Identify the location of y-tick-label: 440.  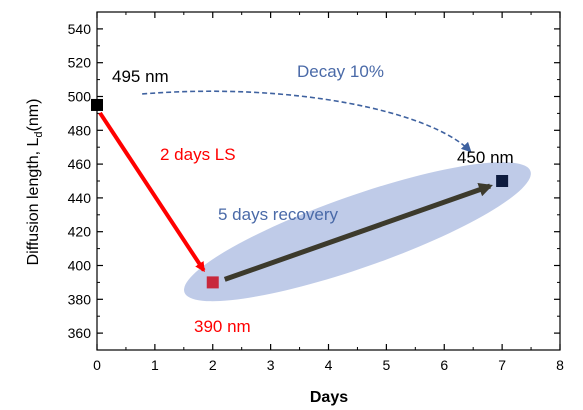
(80, 198).